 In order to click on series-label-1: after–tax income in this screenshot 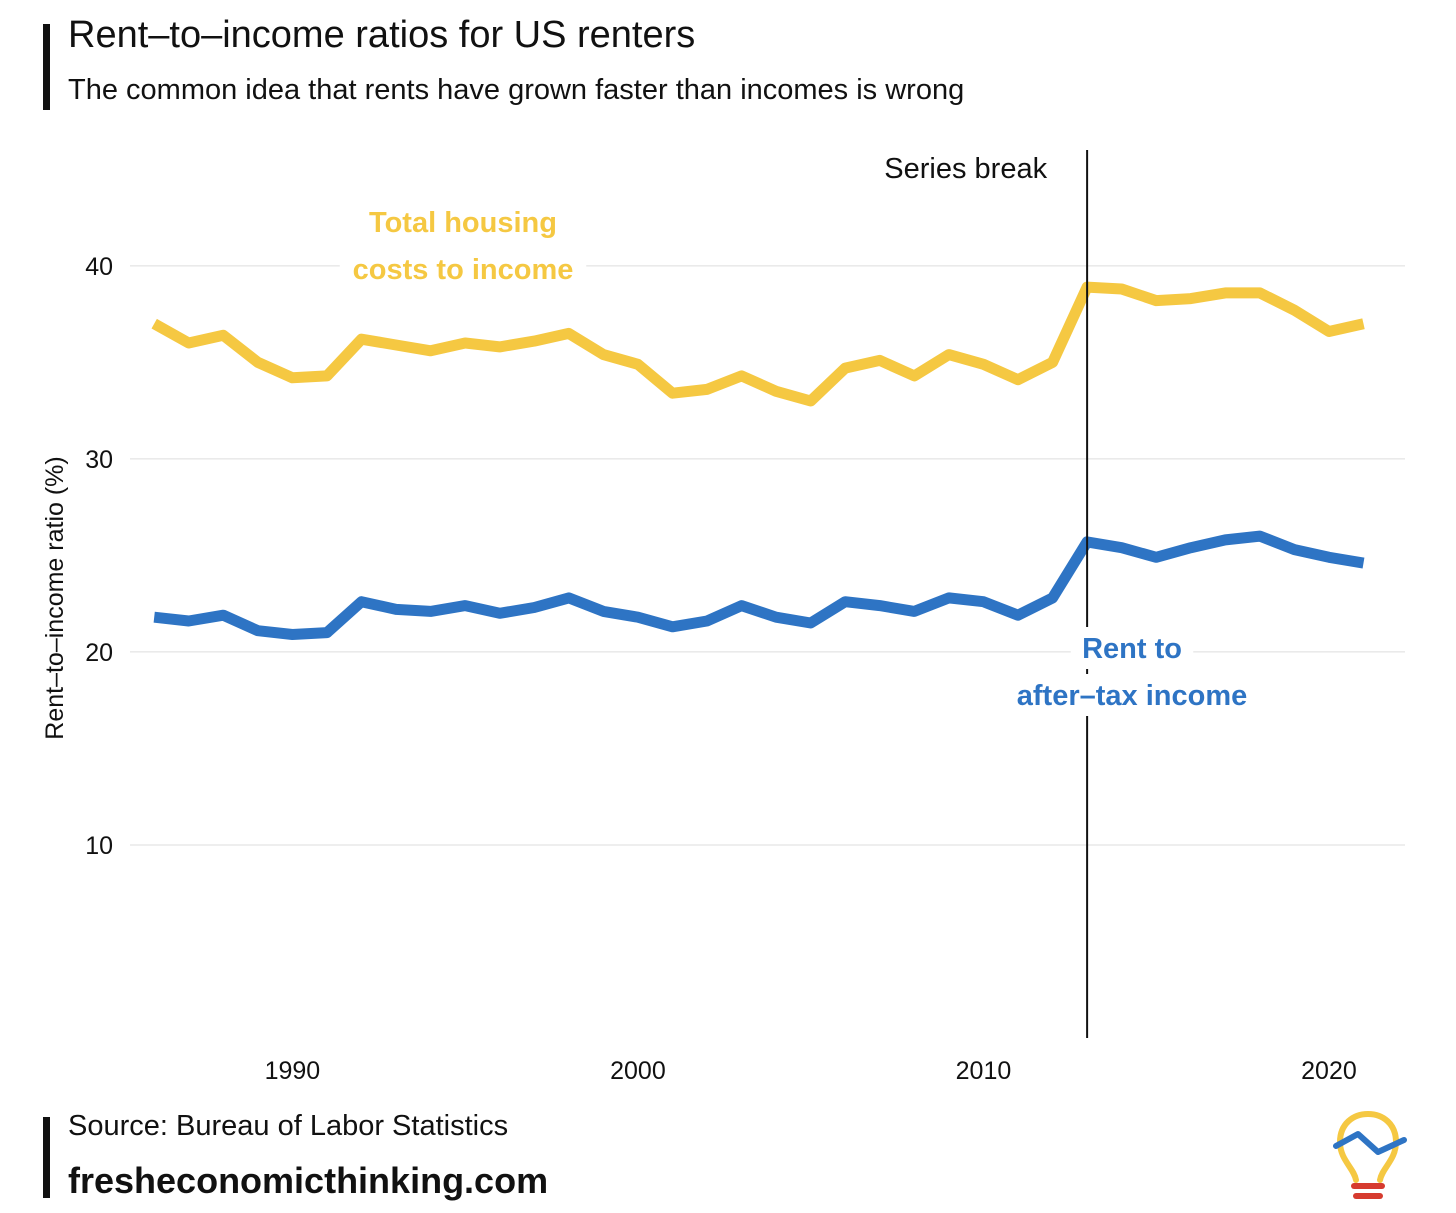, I will do `click(1132, 696)`.